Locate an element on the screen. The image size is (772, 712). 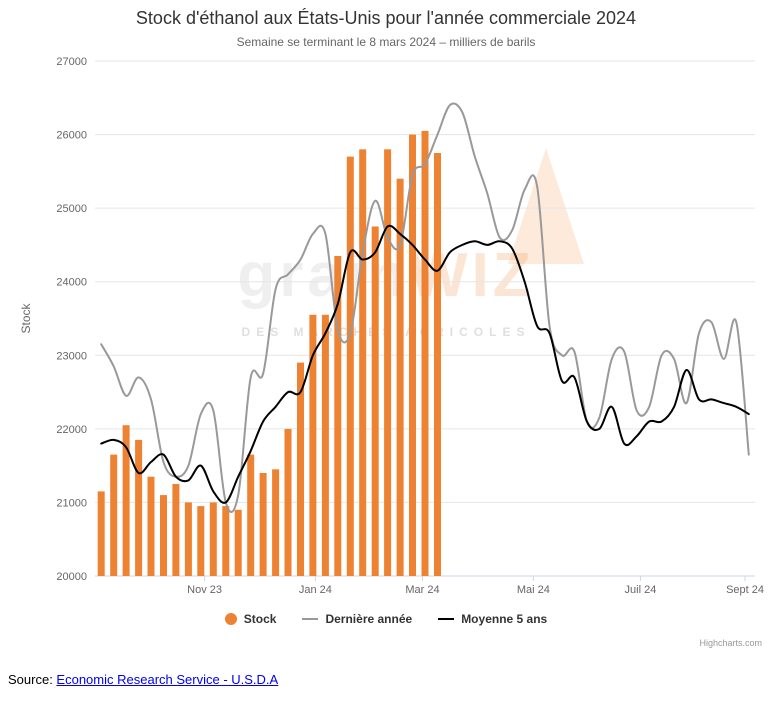
legend-label-5yr-average: Moyenne 5 ans is located at coordinates (504, 619).